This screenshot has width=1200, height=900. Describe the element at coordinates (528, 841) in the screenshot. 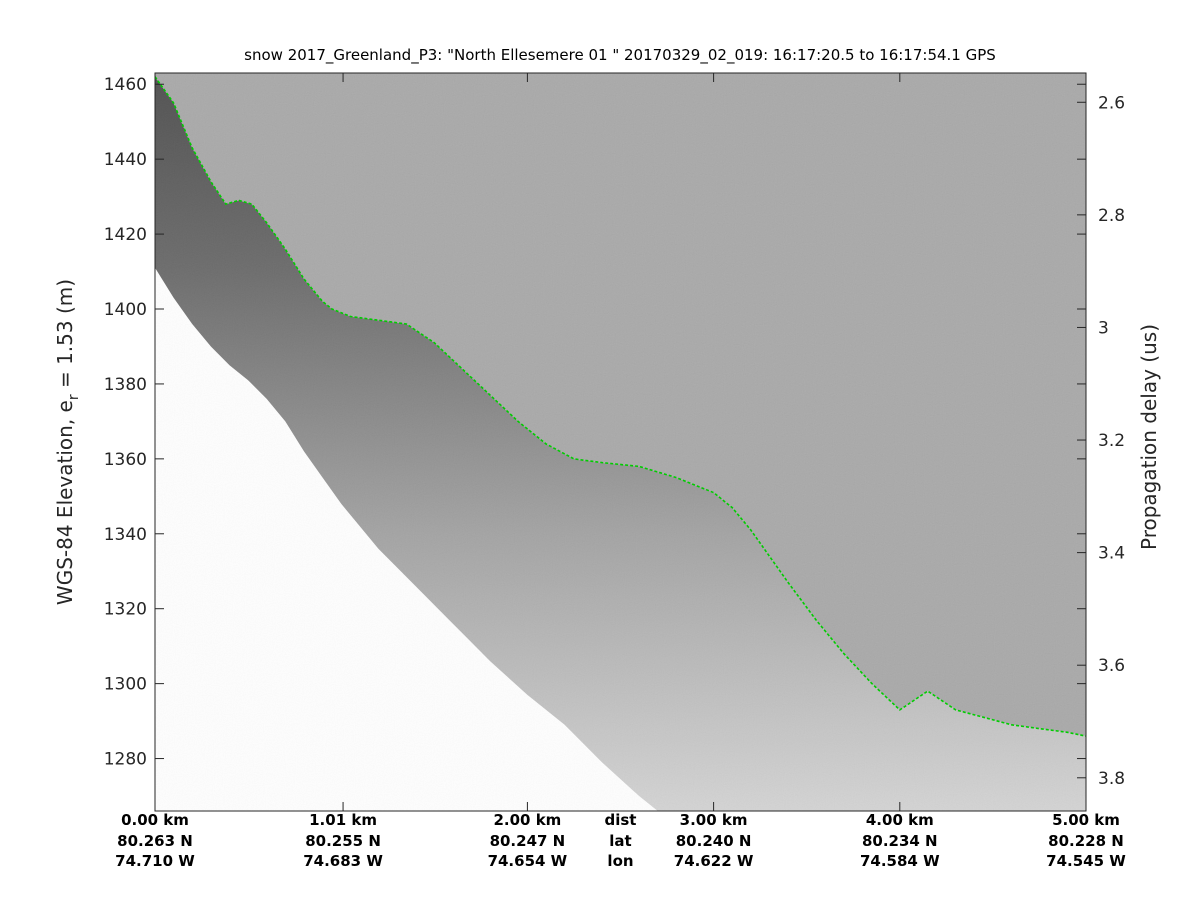

I see `x-lat-label: 80.247 N` at that location.